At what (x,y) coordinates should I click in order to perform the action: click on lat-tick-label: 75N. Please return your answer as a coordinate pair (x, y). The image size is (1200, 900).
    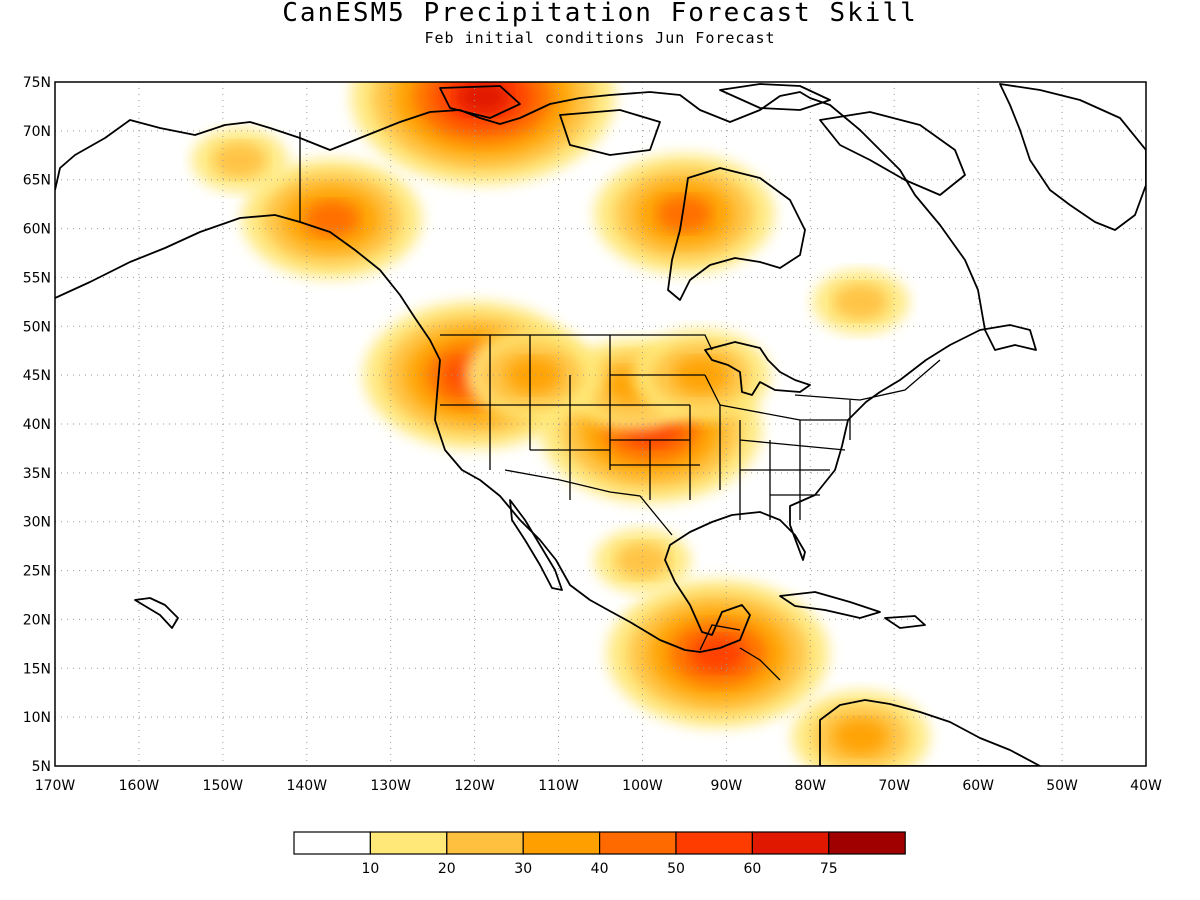
    Looking at the image, I should click on (37, 83).